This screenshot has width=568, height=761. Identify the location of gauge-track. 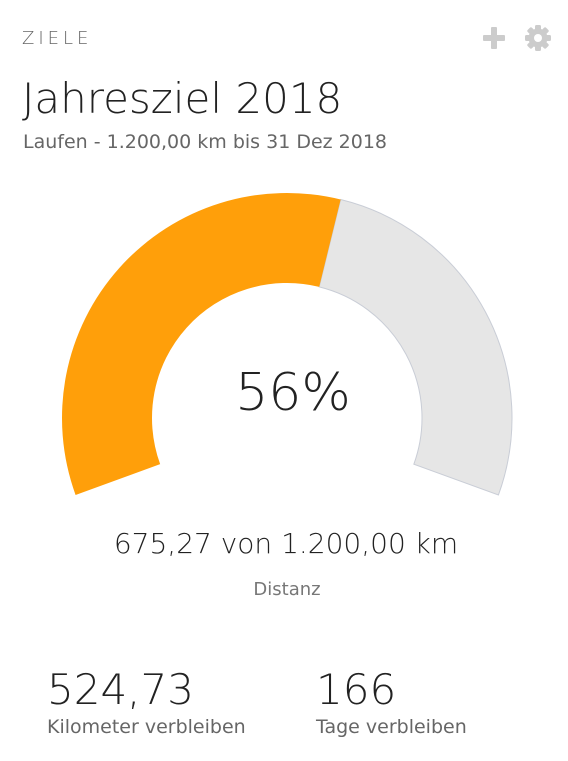
(415, 347).